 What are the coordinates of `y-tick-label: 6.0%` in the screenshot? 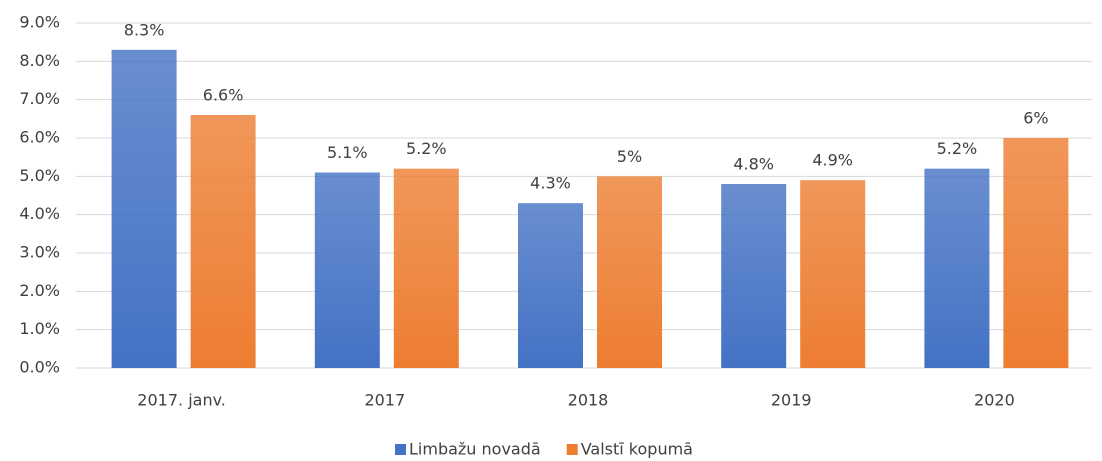 It's located at (39, 137).